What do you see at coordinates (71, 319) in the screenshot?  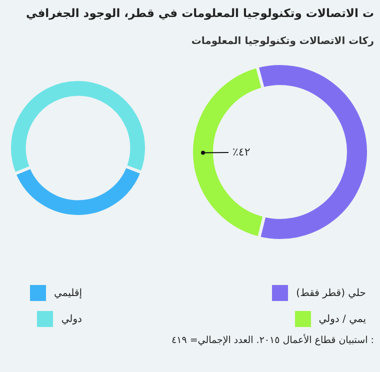 I see `legend-label: دولي` at bounding box center [71, 319].